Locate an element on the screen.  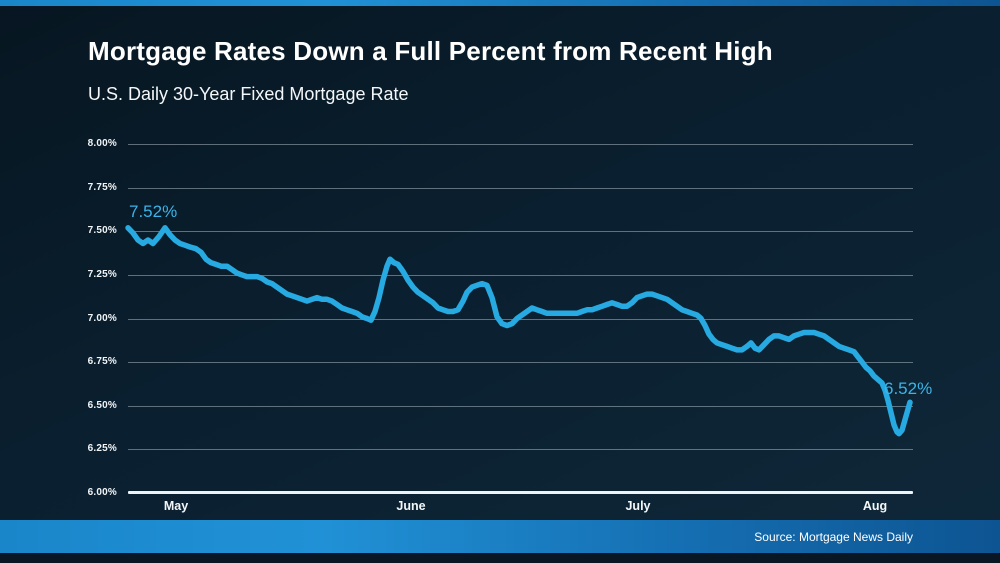
bottom-dark-strip is located at coordinates (500, 558).